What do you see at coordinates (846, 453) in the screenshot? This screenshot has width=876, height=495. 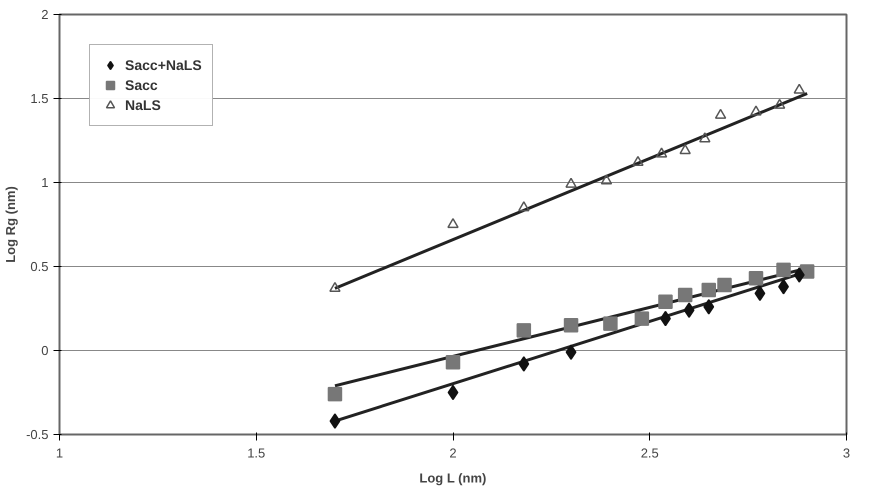 I see `x-tick-label: 3` at bounding box center [846, 453].